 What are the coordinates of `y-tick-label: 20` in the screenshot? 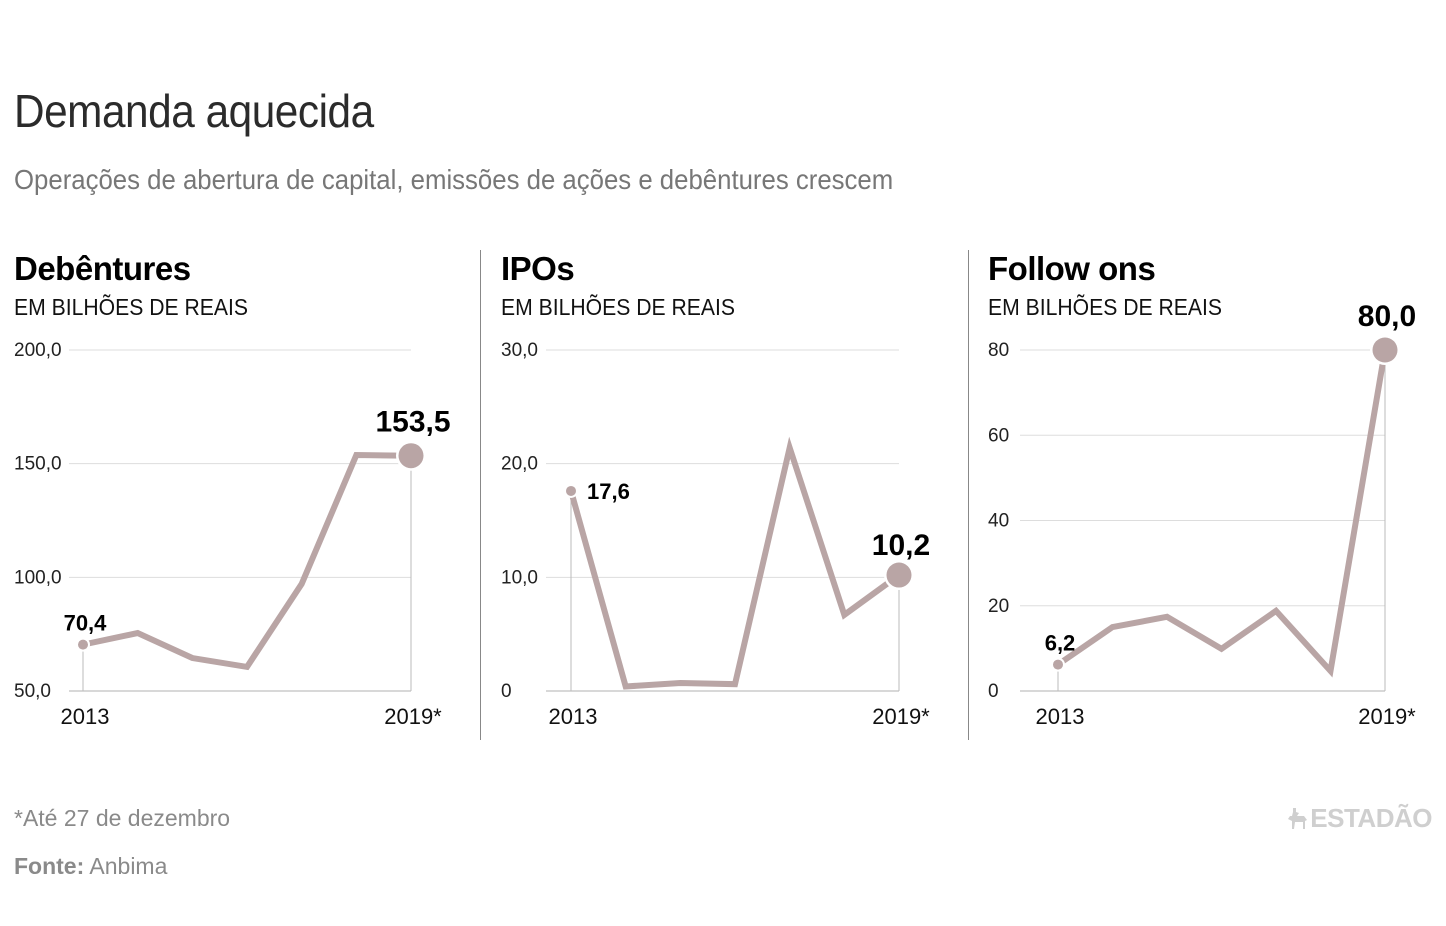 It's located at (998, 606).